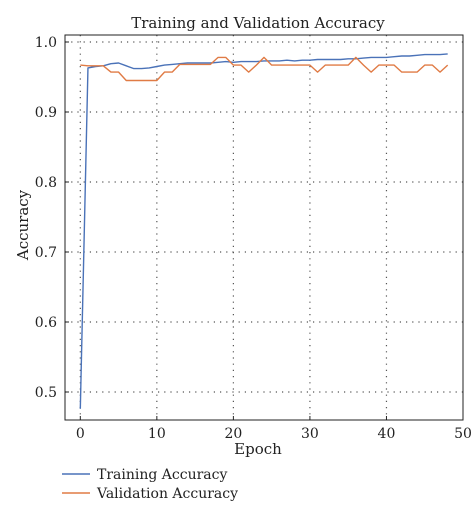 The width and height of the screenshot is (474, 519). What do you see at coordinates (310, 434) in the screenshot?
I see `x-tick-label: 30` at bounding box center [310, 434].